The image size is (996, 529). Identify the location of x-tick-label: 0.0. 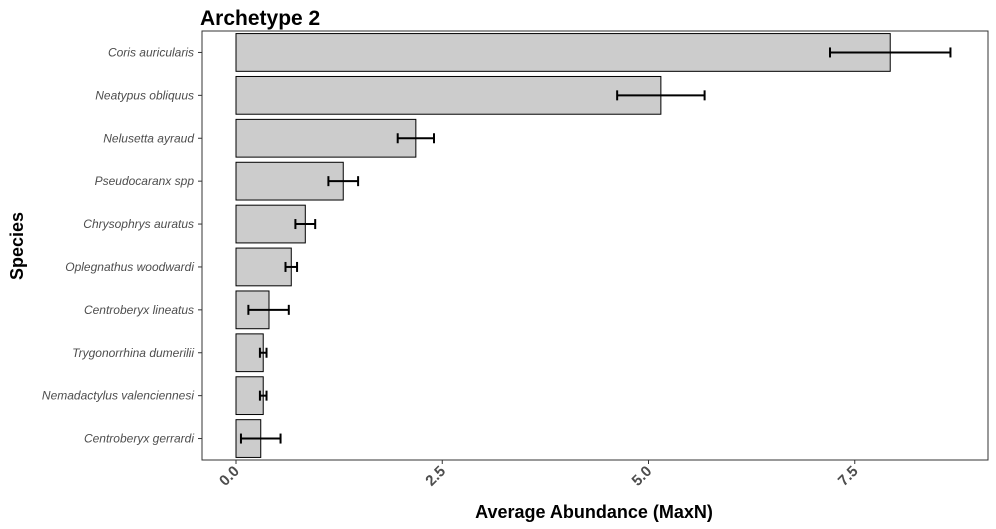
(229, 476).